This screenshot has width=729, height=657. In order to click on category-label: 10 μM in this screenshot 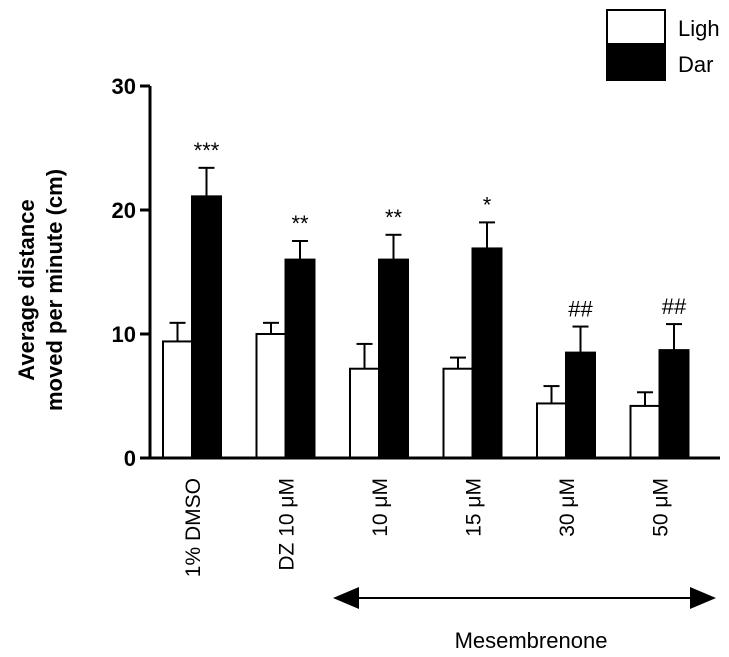, I will do `click(380, 507)`.